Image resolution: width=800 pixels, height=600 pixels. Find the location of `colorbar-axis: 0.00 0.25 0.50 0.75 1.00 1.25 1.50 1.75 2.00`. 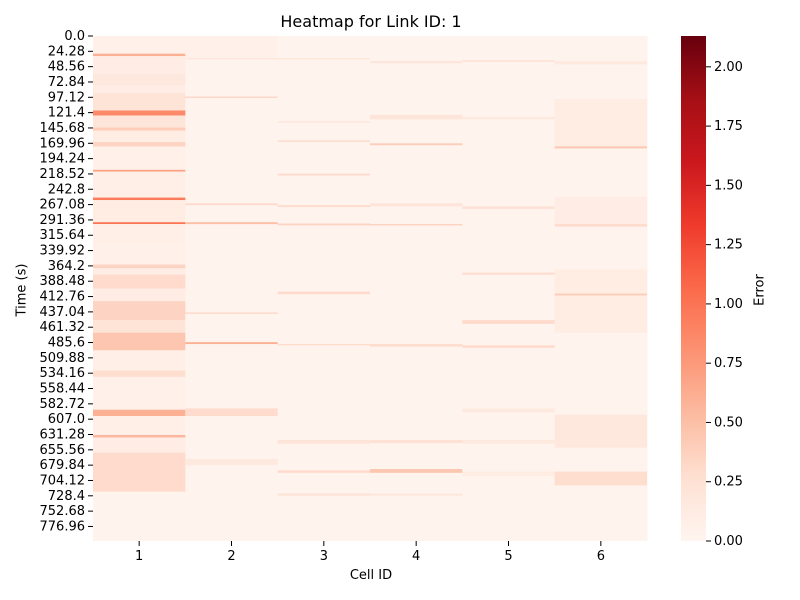

colorbar-axis: 0.00 0.25 0.50 0.75 1.00 1.25 1.50 1.75 2.00 is located at coordinates (724, 304).